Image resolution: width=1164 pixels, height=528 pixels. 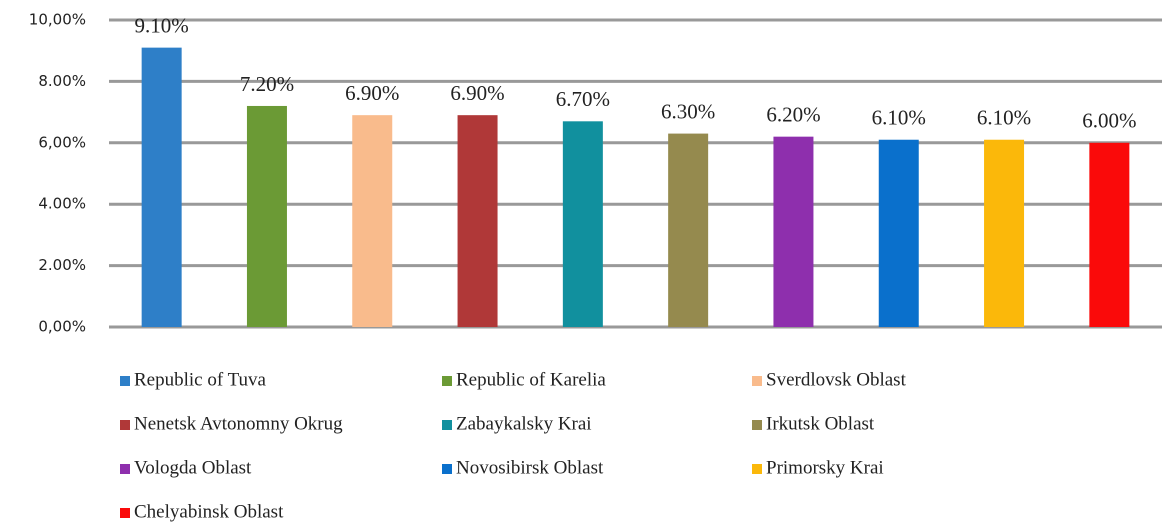 I want to click on legend-label: Sverdlovsk Oblast, so click(x=836, y=379).